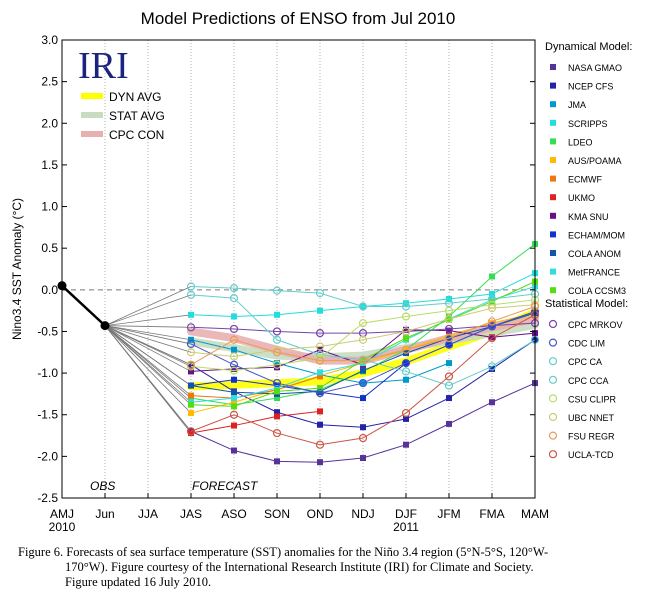  I want to click on obs-line, so click(83, 305).